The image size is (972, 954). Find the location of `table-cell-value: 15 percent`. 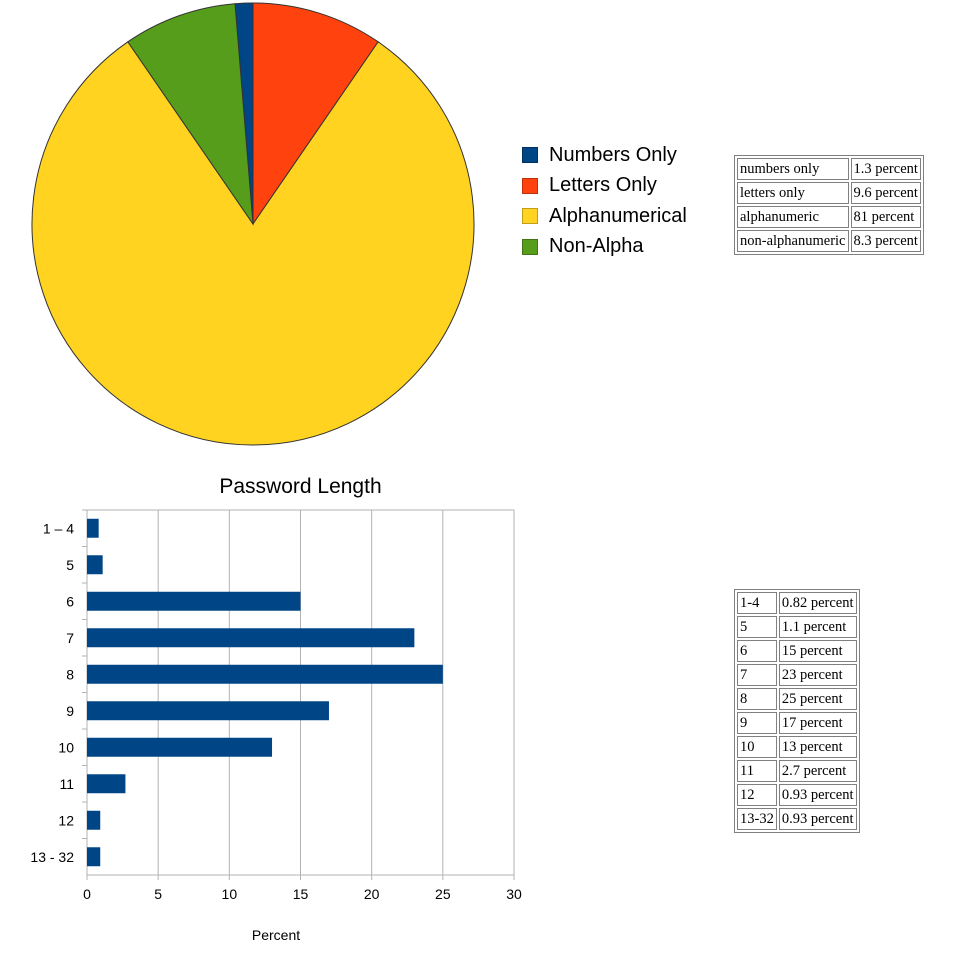

table-cell-value: 15 percent is located at coordinates (817, 651).